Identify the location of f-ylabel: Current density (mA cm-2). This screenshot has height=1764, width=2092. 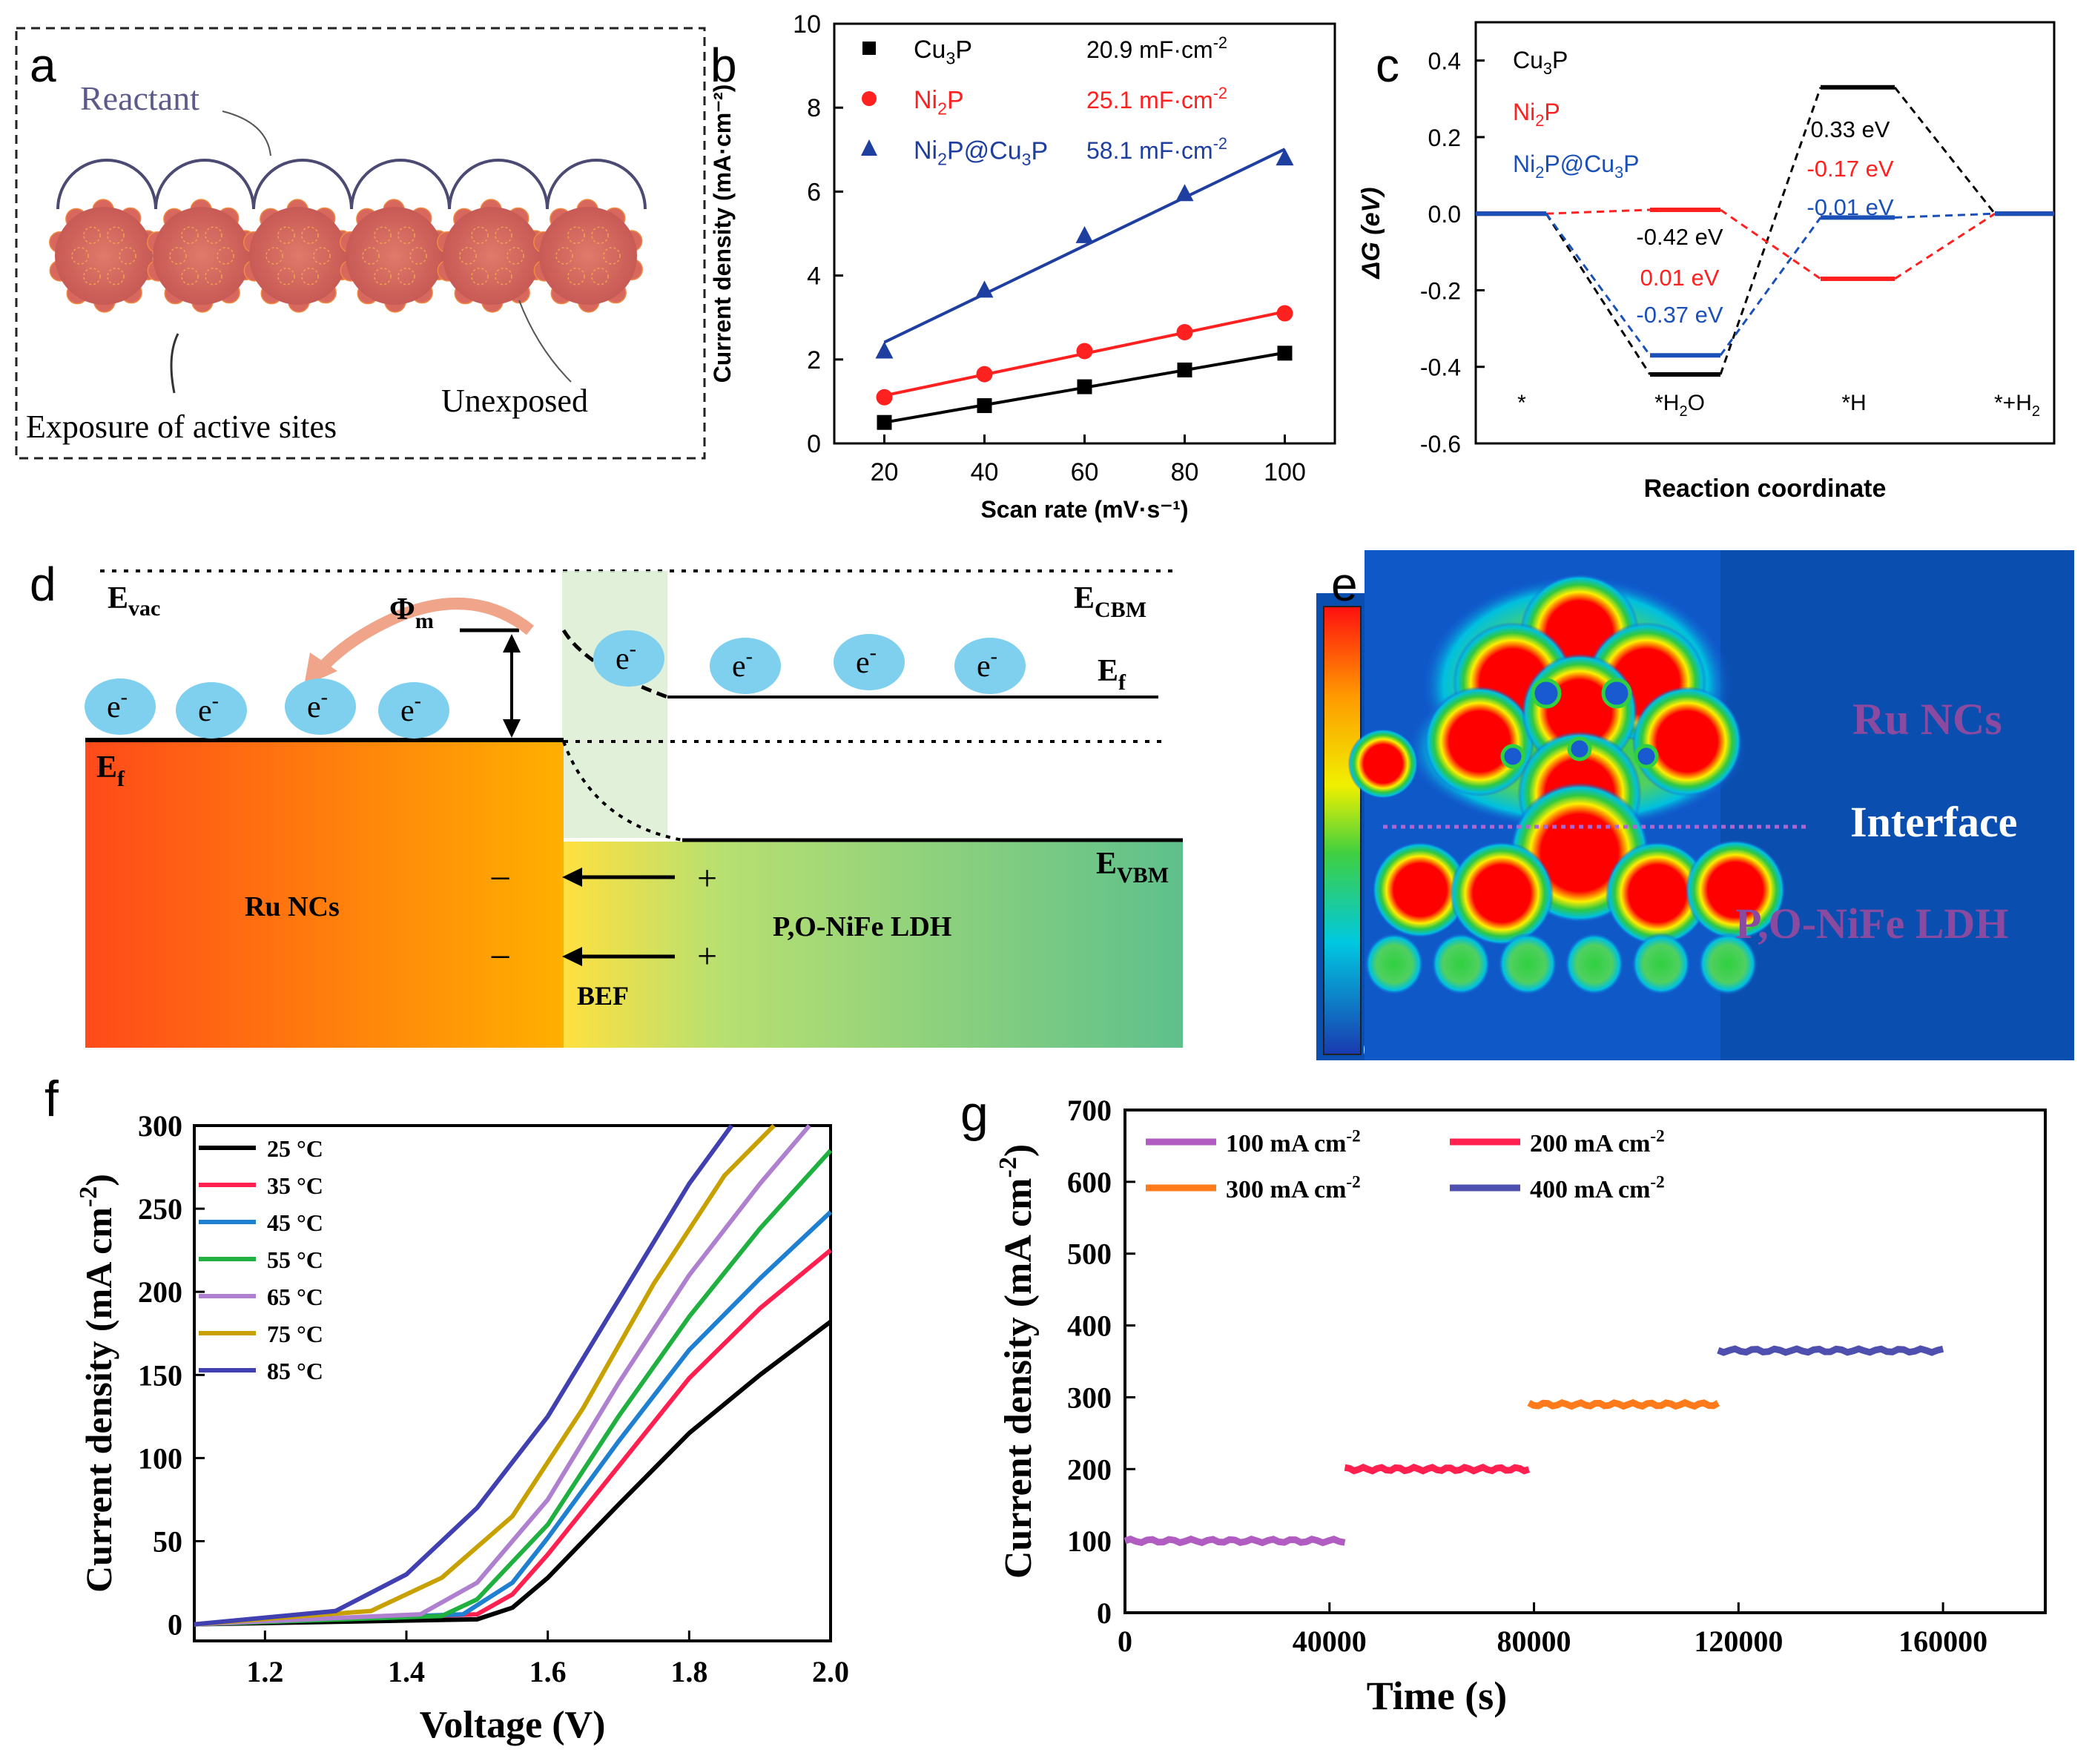
(97, 1383).